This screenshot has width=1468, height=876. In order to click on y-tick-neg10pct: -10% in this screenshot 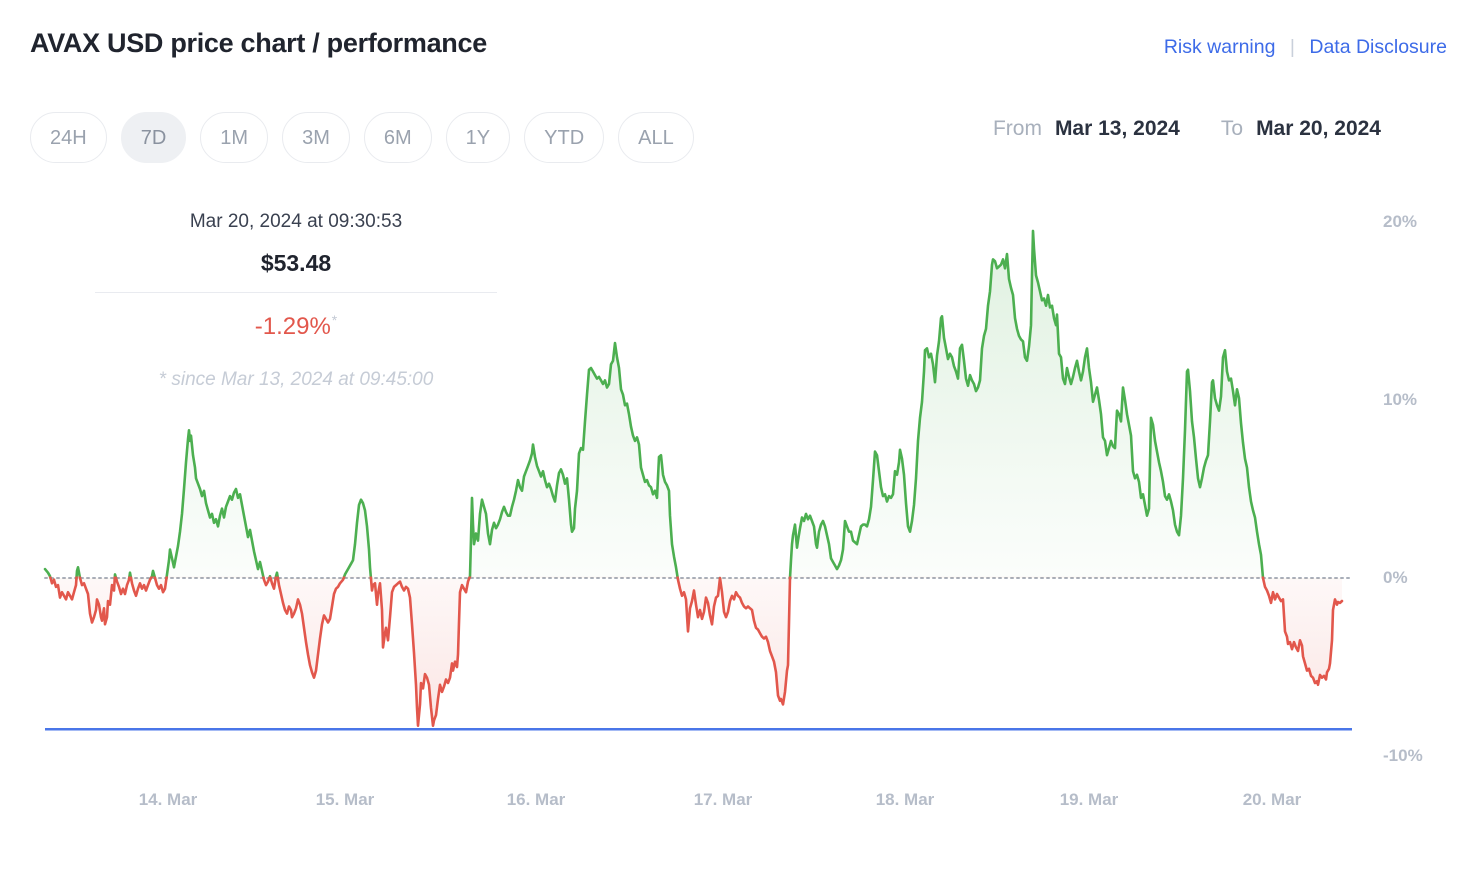, I will do `click(1403, 755)`.